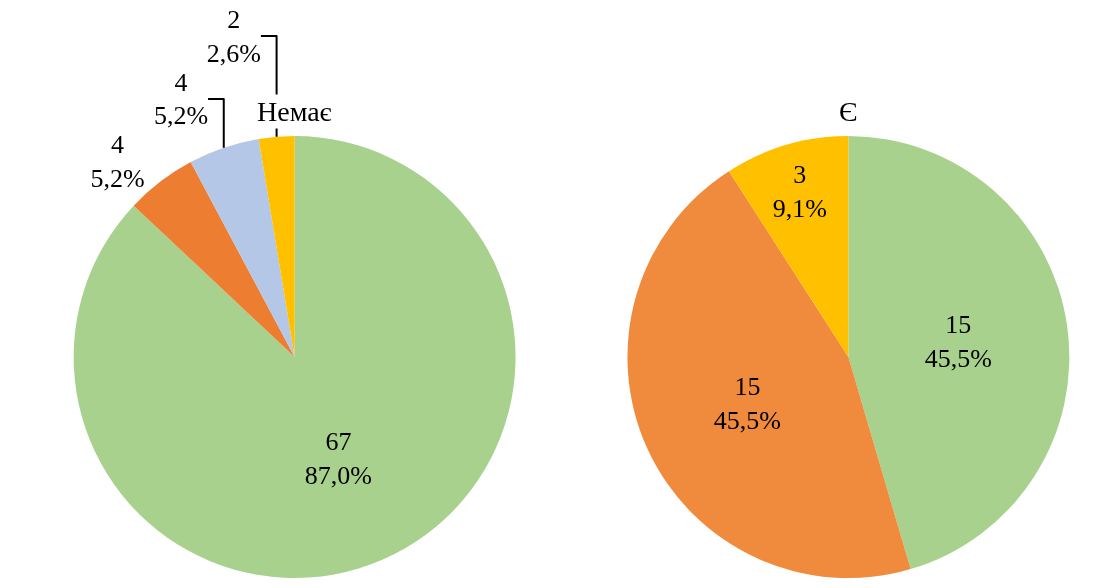 This screenshot has height=588, width=1114. I want to click on chart-title: Є, so click(848, 111).